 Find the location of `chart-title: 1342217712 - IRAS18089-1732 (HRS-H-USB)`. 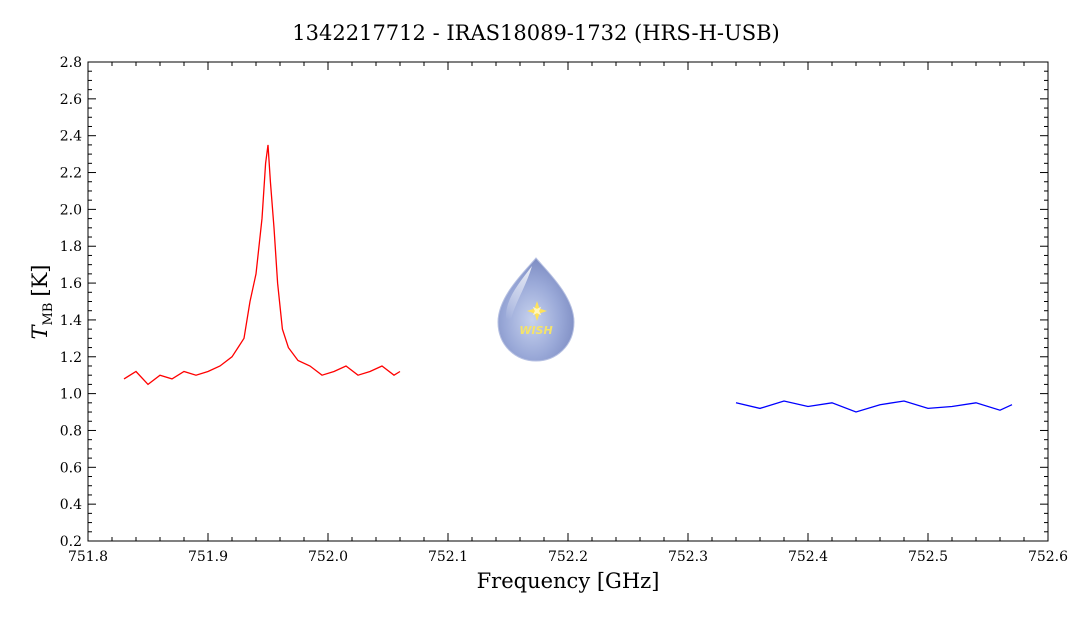

chart-title: 1342217712 - IRAS18089-1732 (HRS-H-USB) is located at coordinates (535, 33).